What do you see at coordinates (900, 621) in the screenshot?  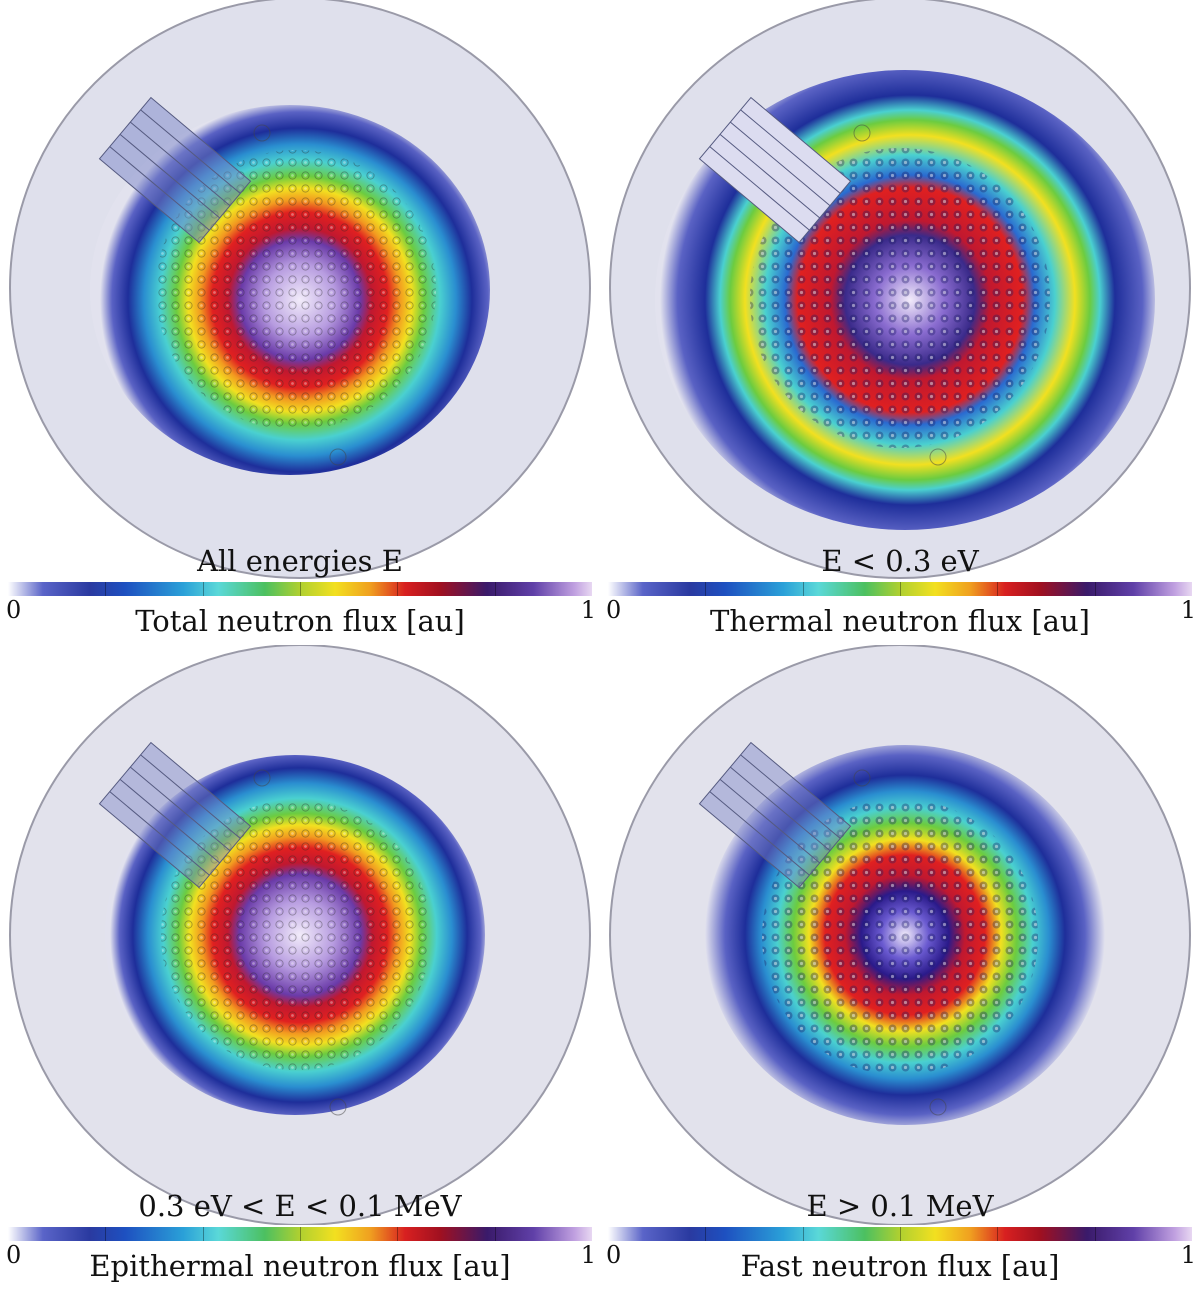 I see `flux-label: Thermal neutron flux [au]` at bounding box center [900, 621].